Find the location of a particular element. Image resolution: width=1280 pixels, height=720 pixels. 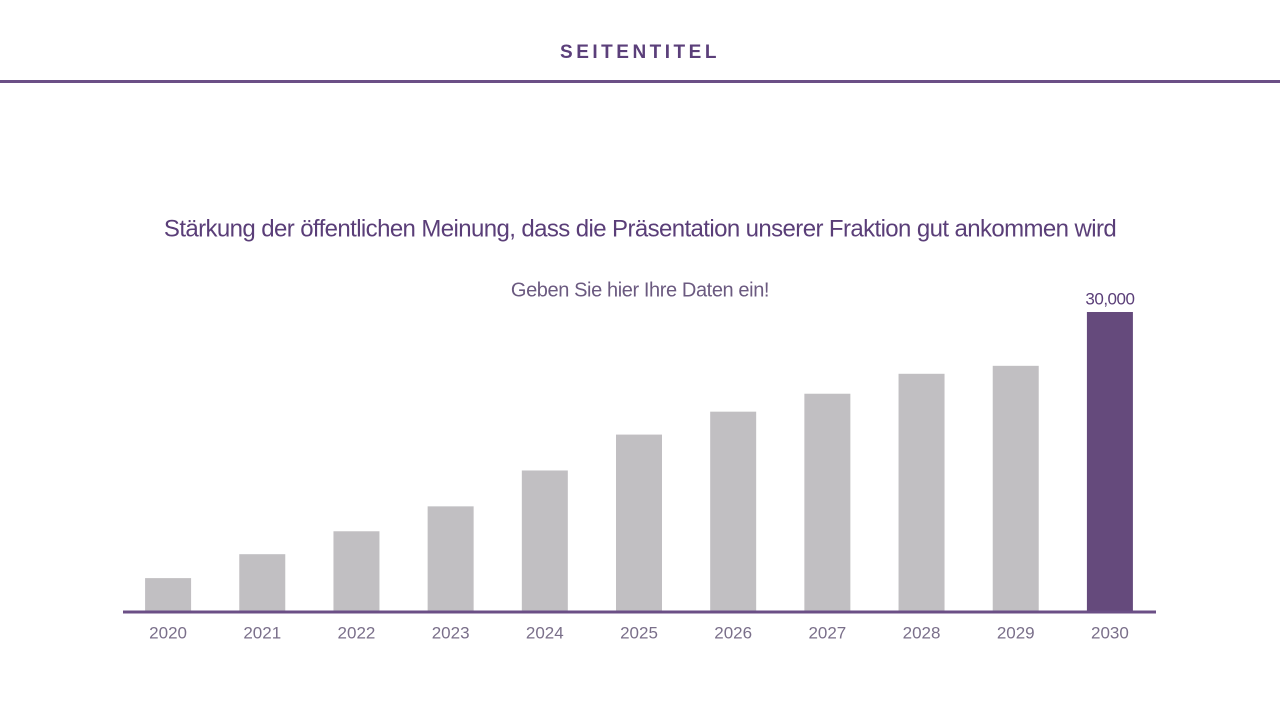

x-tick-label: 2025 is located at coordinates (639, 632).